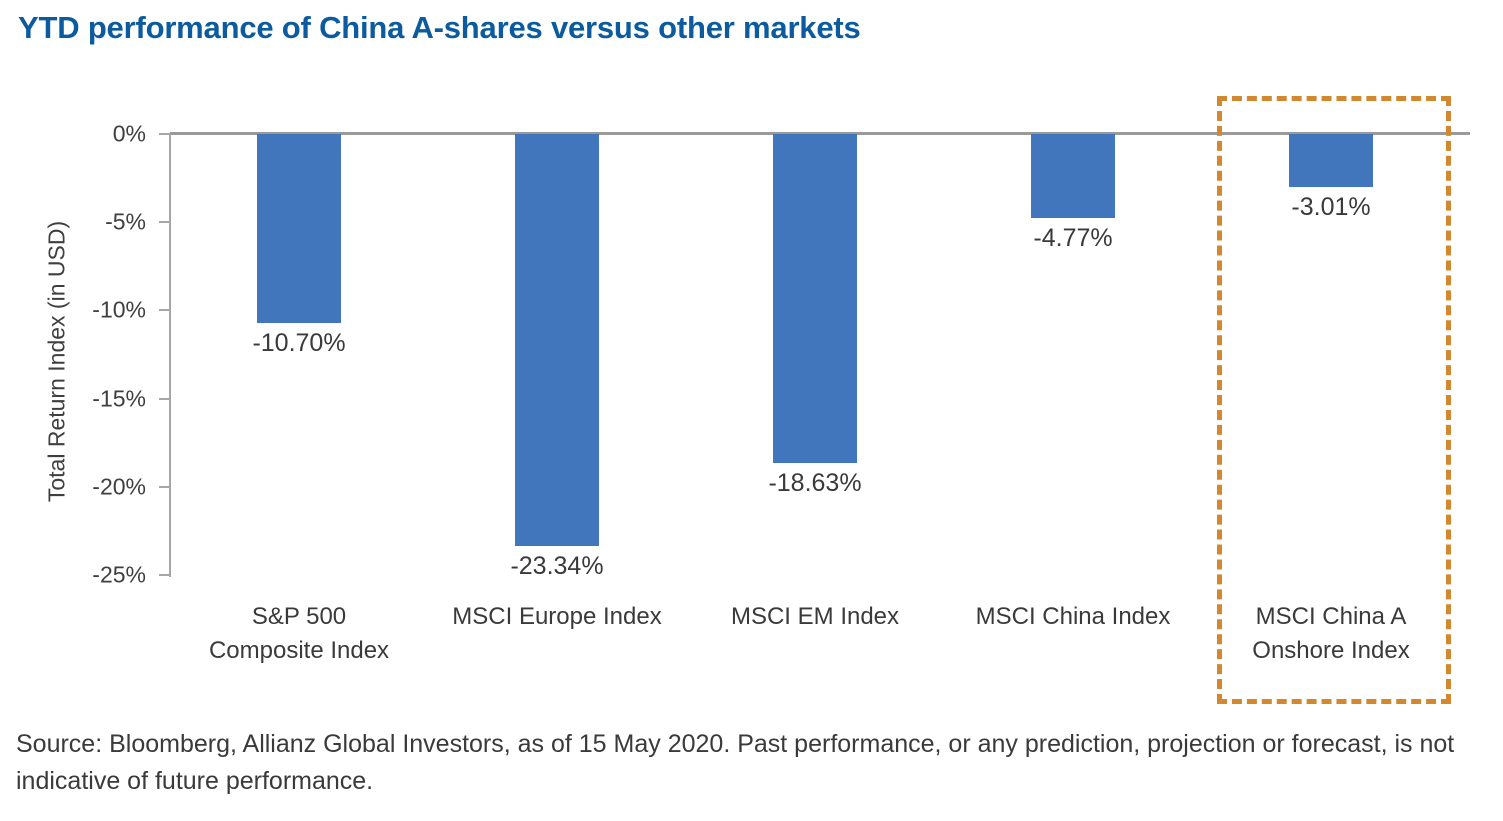 The width and height of the screenshot is (1503, 821). I want to click on y-axis-tick-label: -5%, so click(125, 221).